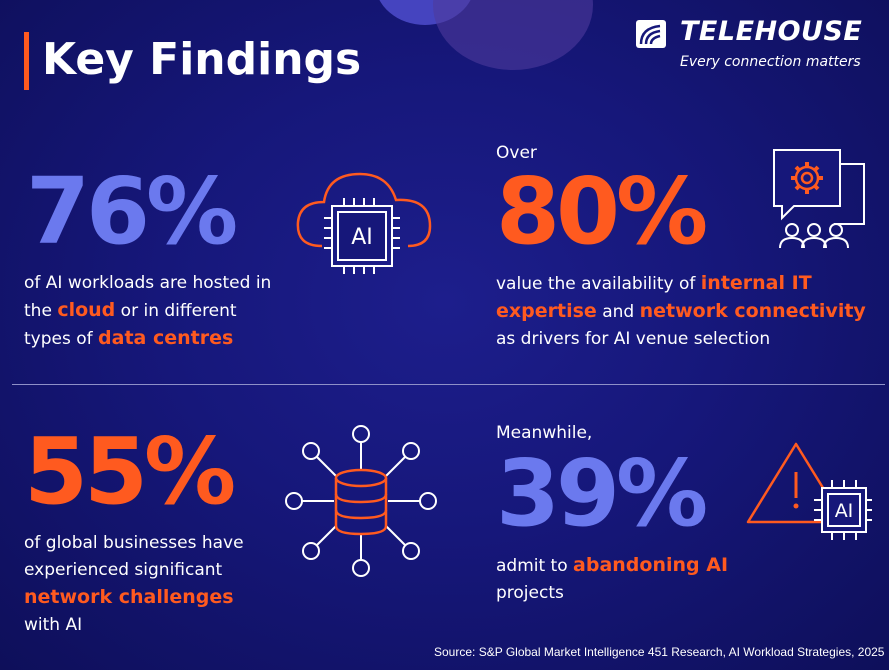 Image resolution: width=889 pixels, height=670 pixels. What do you see at coordinates (26, 61) in the screenshot?
I see `title-accent-bar` at bounding box center [26, 61].